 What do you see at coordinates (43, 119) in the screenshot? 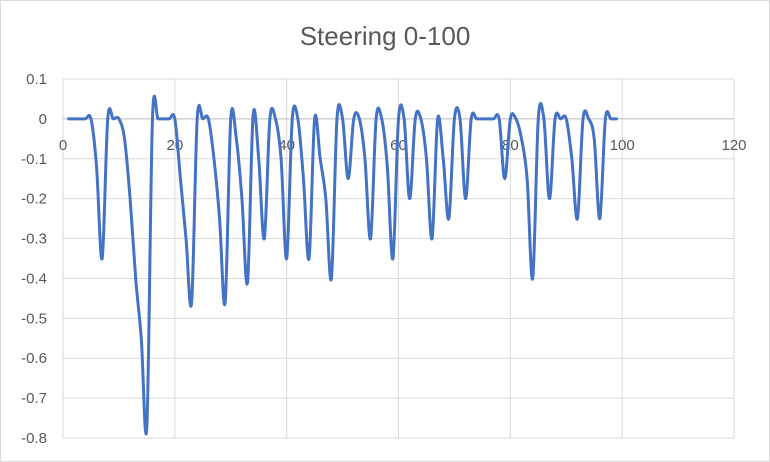
I see `y-tick-label: 0` at bounding box center [43, 119].